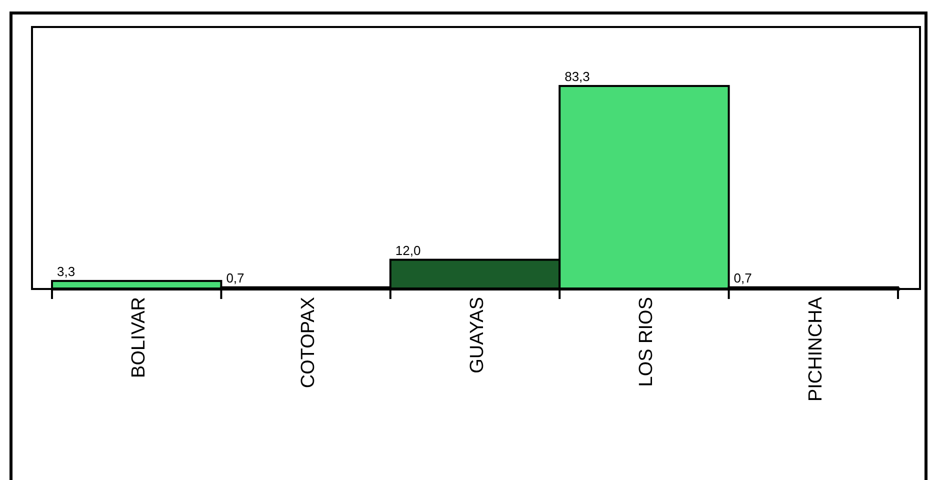 The width and height of the screenshot is (930, 480). What do you see at coordinates (577, 76) in the screenshot?
I see `data-label: 83,3` at bounding box center [577, 76].